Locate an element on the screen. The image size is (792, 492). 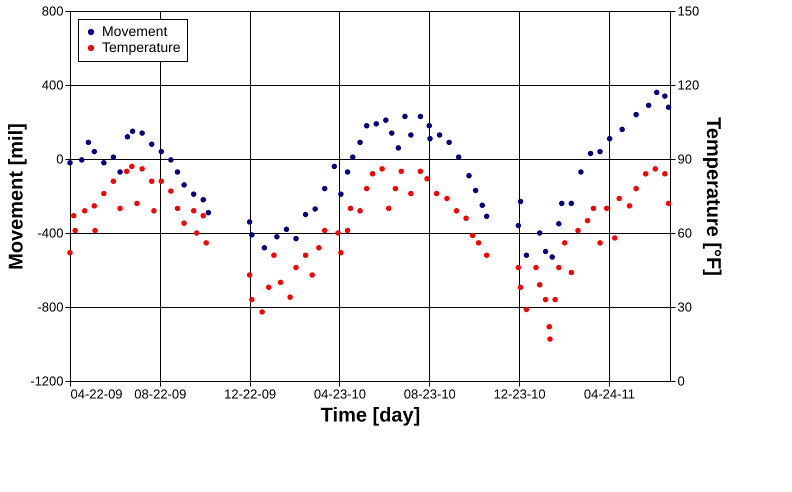
y2-tick-label: 120 is located at coordinates (689, 85).